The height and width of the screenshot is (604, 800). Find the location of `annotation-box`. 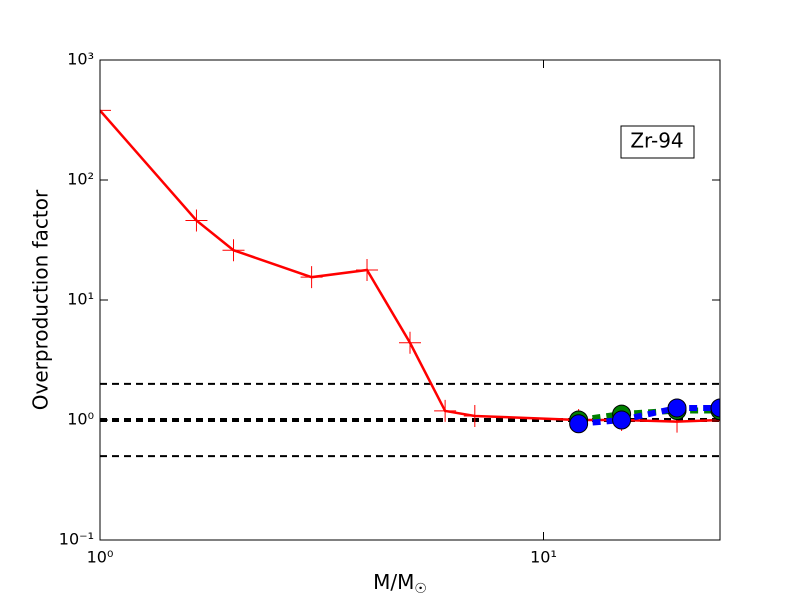

annotation-box is located at coordinates (657, 142).